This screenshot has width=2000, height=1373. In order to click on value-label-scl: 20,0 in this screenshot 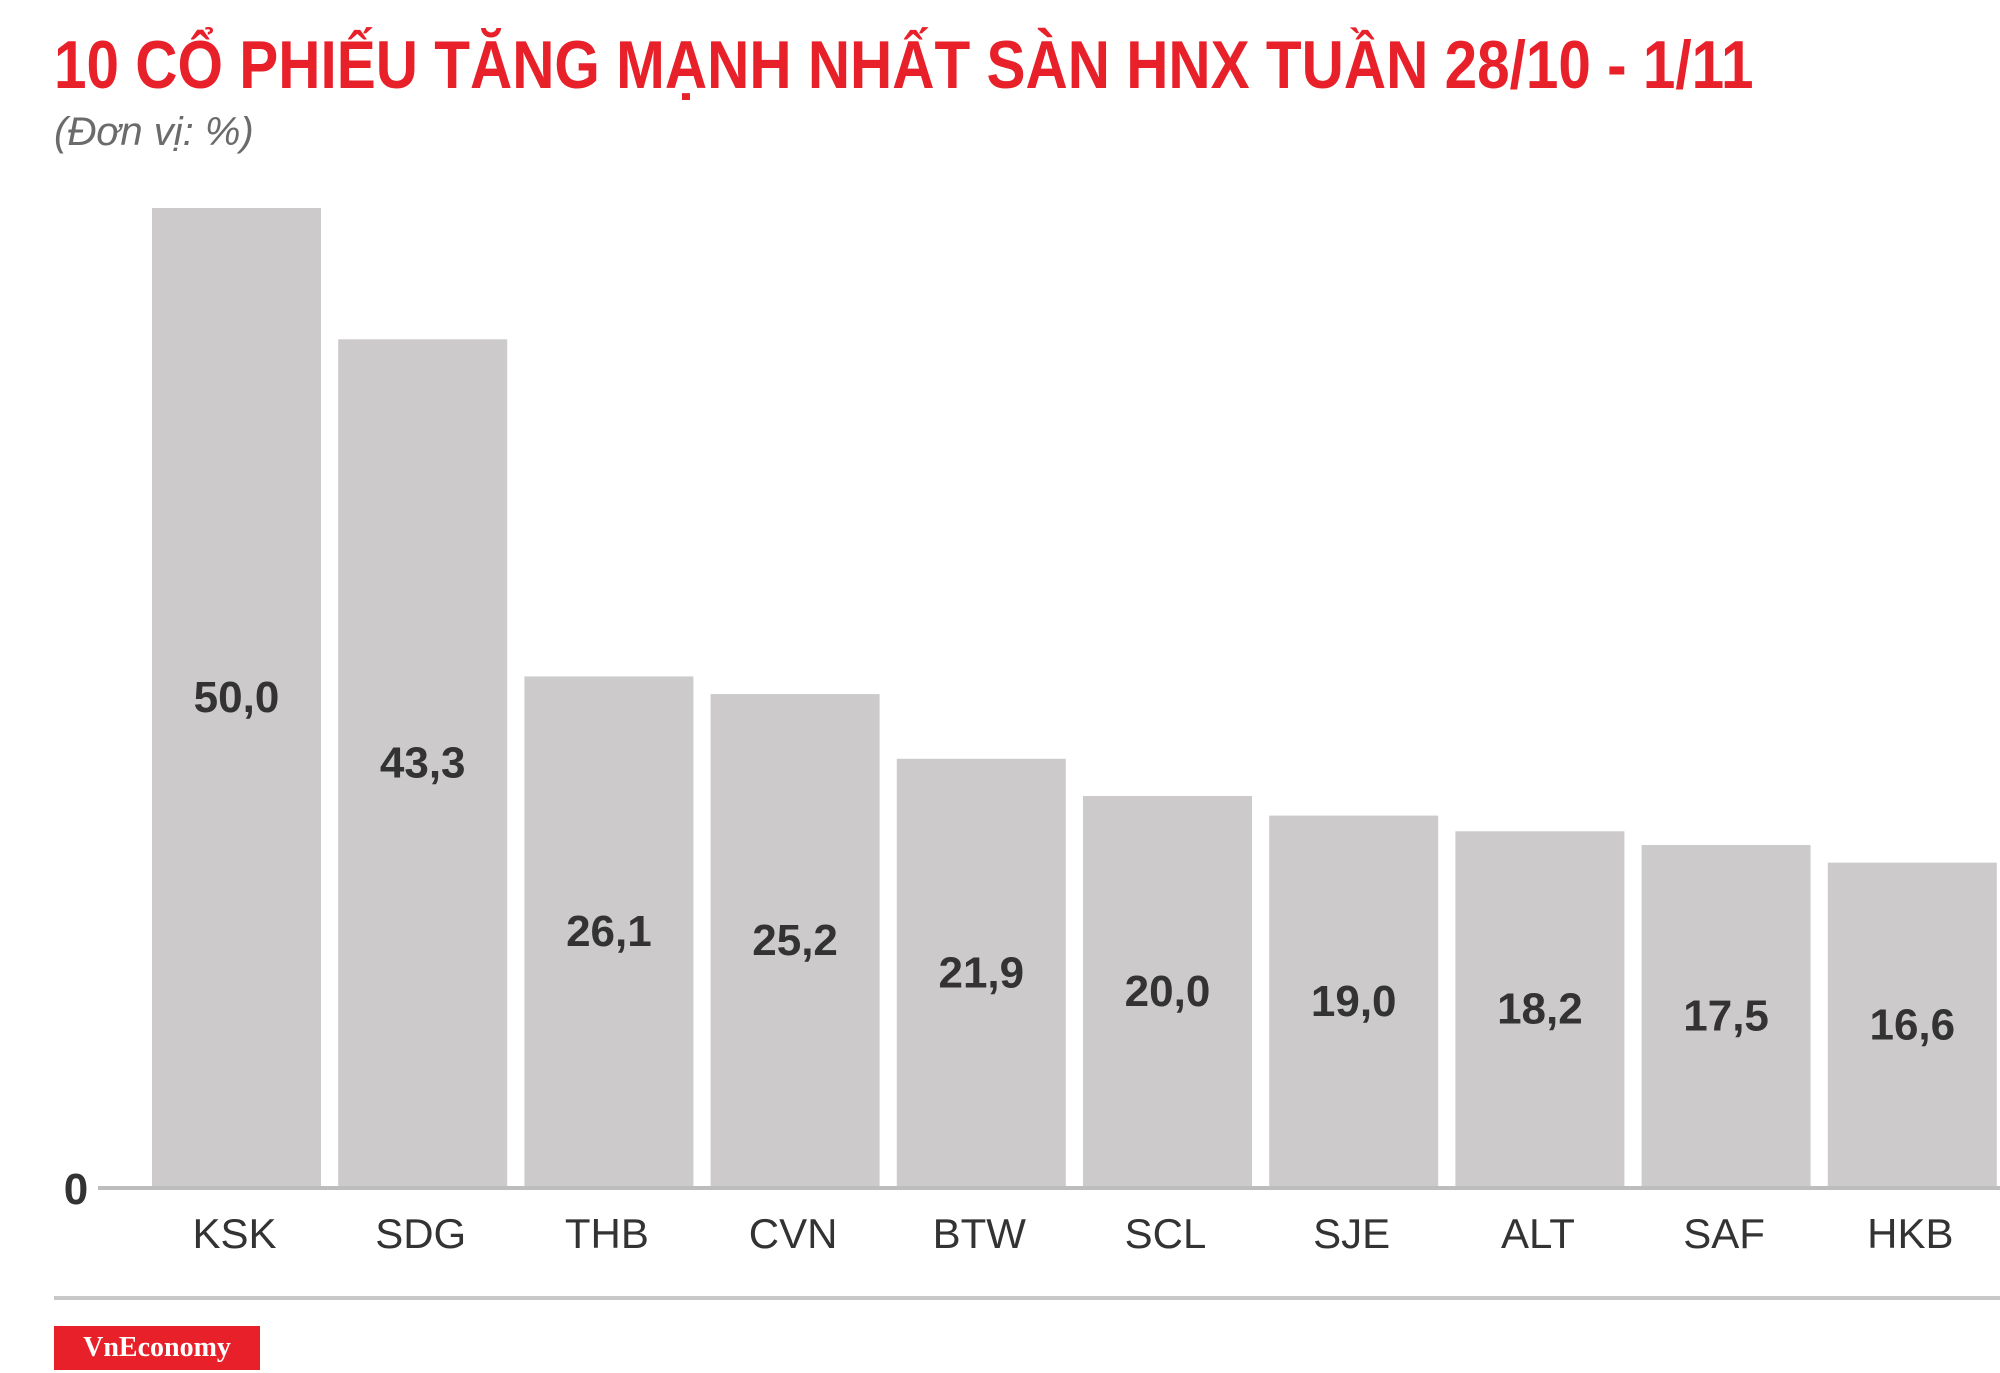, I will do `click(1168, 991)`.